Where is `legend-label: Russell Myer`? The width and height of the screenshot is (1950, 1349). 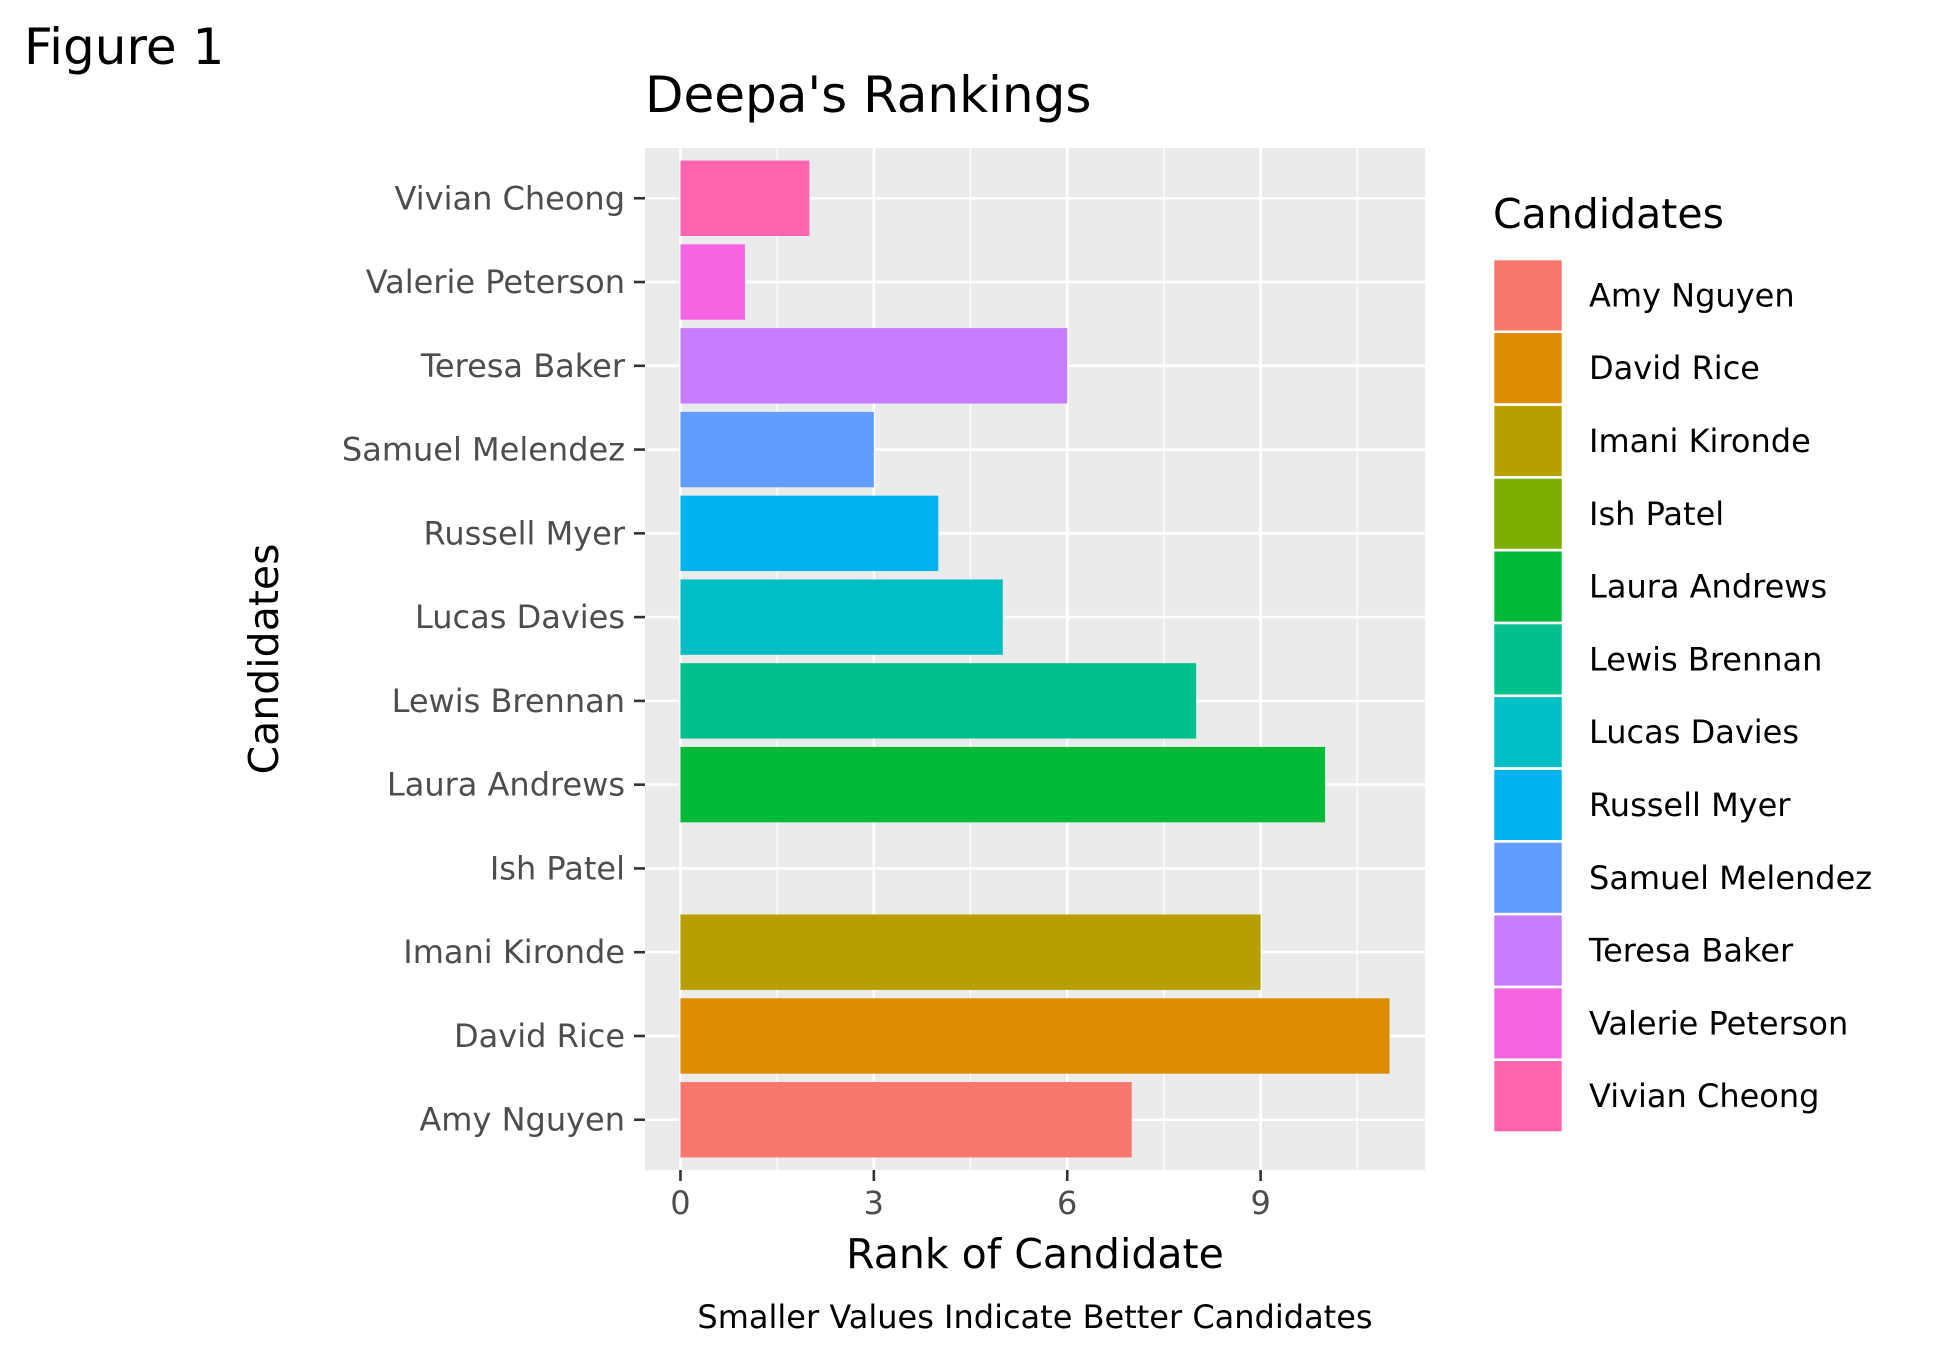 legend-label: Russell Myer is located at coordinates (1690, 805).